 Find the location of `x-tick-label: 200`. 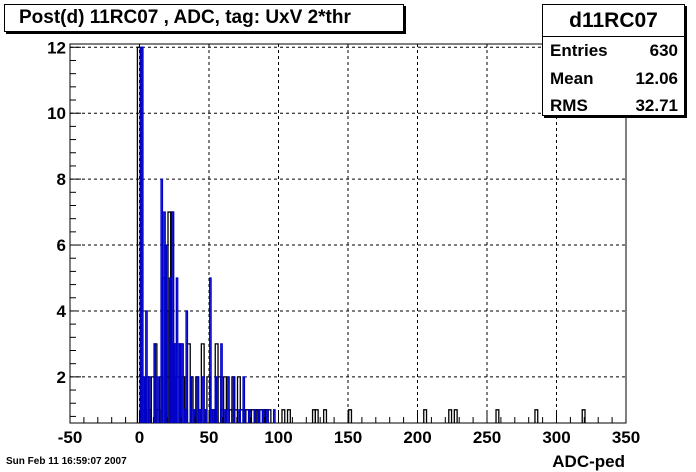

x-tick-label: 200 is located at coordinates (417, 437).